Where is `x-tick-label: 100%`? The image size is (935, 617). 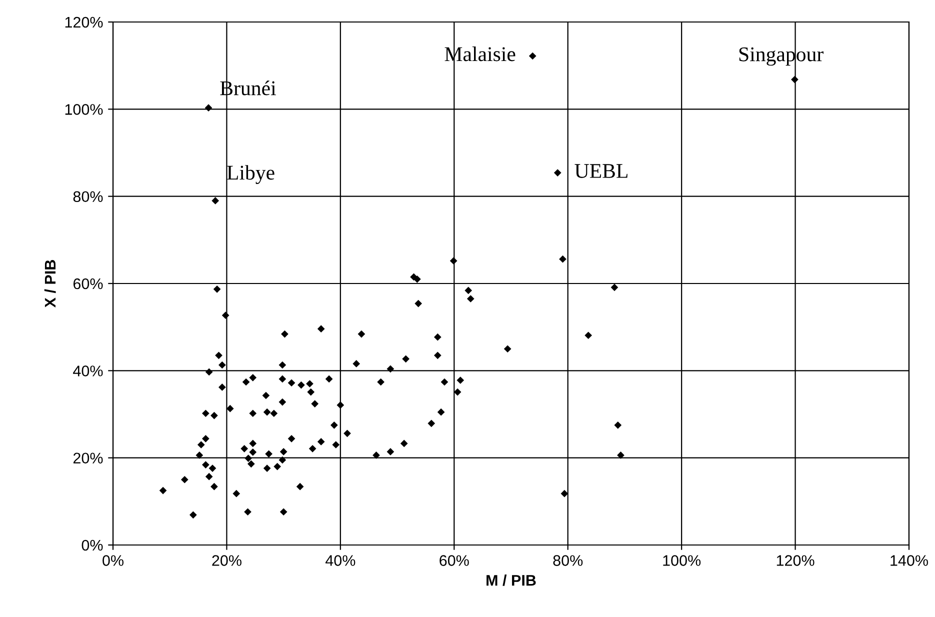 x-tick-label: 100% is located at coordinates (682, 560).